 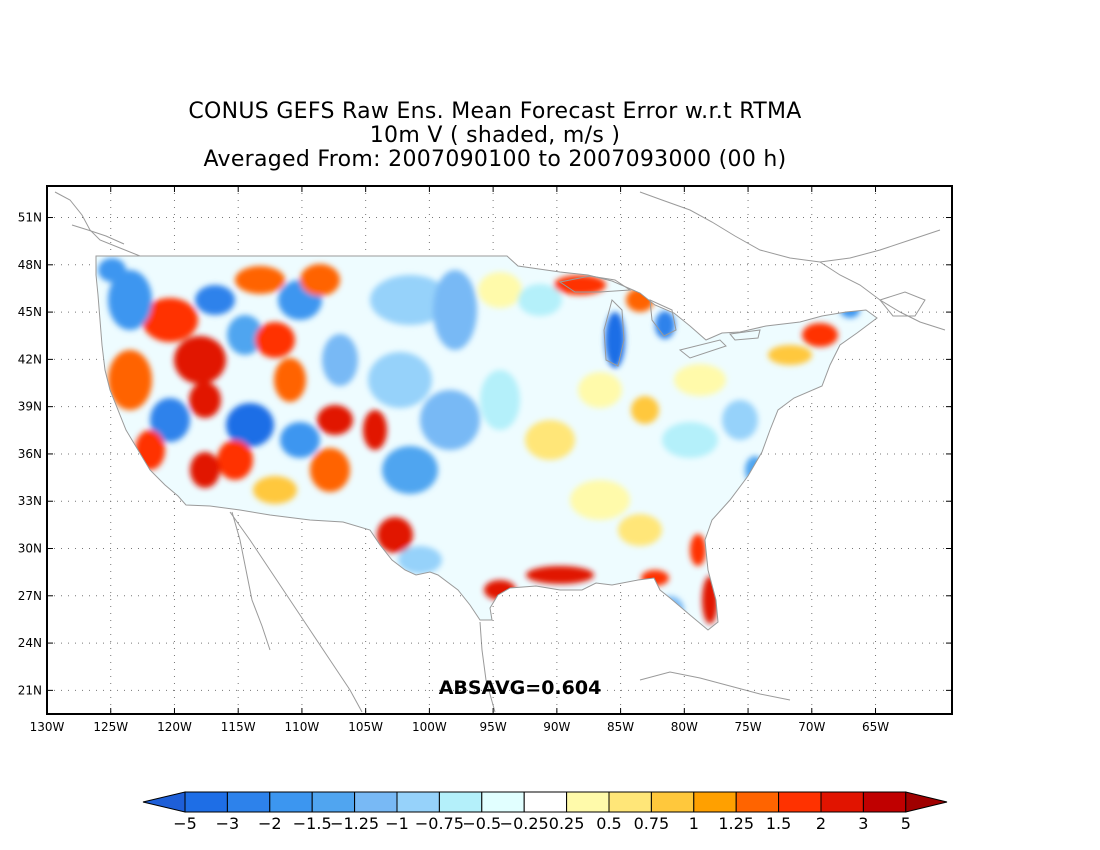 I want to click on y-tick-label: 27N, so click(x=30, y=596).